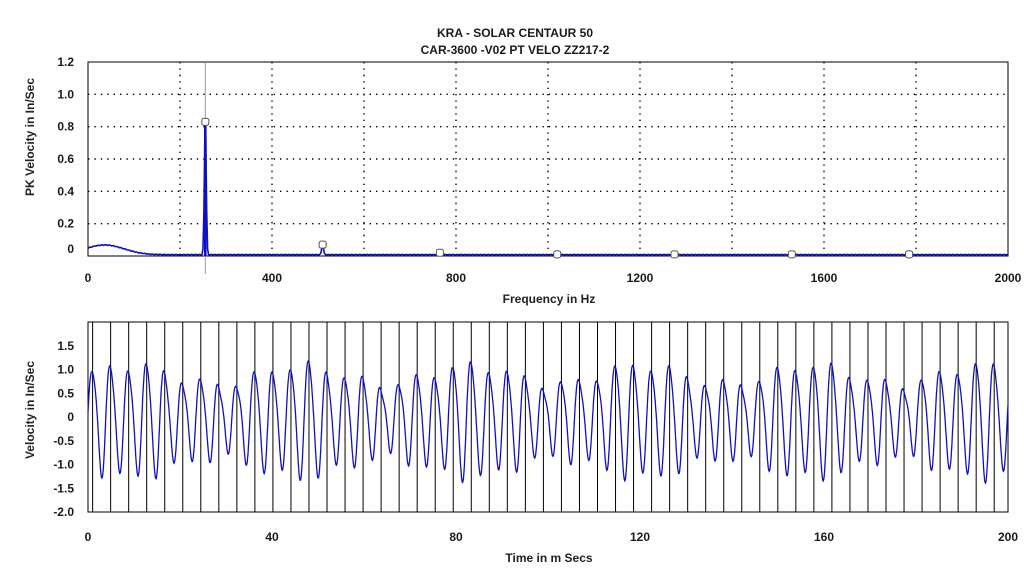 This screenshot has width=1024, height=574. I want to click on spectrum-x-tick-label: 800, so click(456, 278).